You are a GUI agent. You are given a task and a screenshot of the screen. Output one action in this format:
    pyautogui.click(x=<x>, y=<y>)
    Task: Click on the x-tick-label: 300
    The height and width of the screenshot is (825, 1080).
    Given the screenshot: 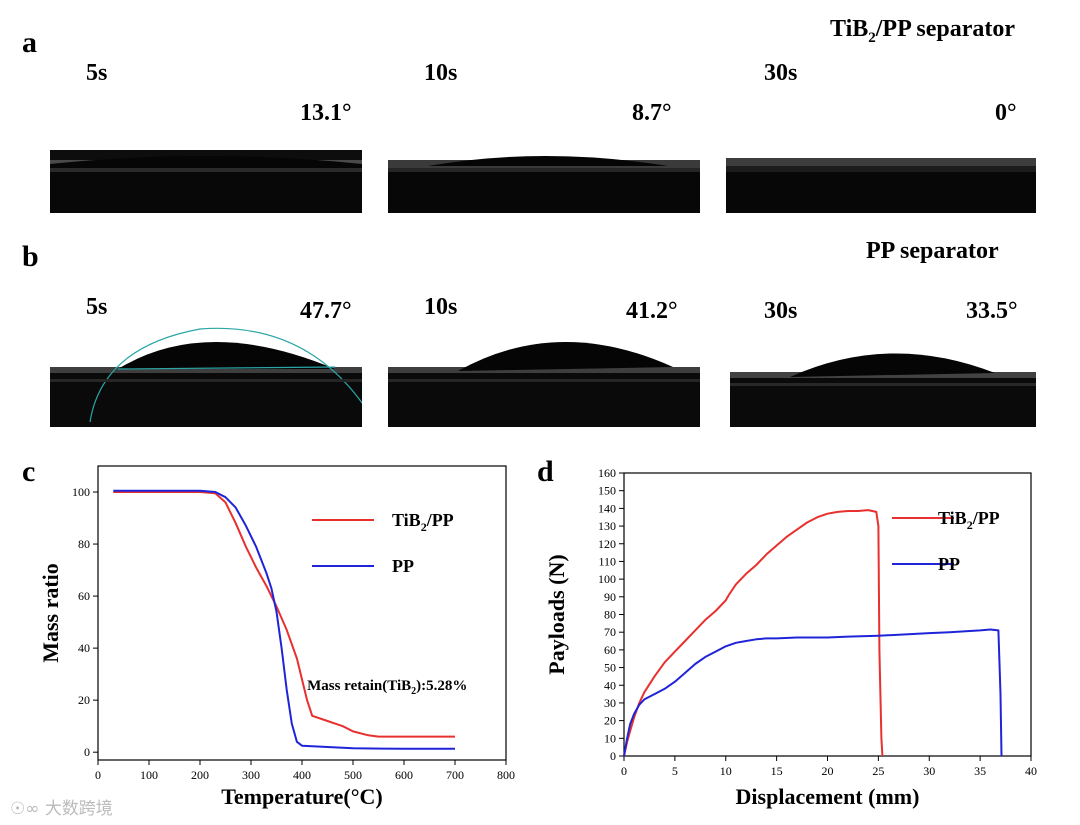 What is the action you would take?
    pyautogui.click(x=251, y=775)
    